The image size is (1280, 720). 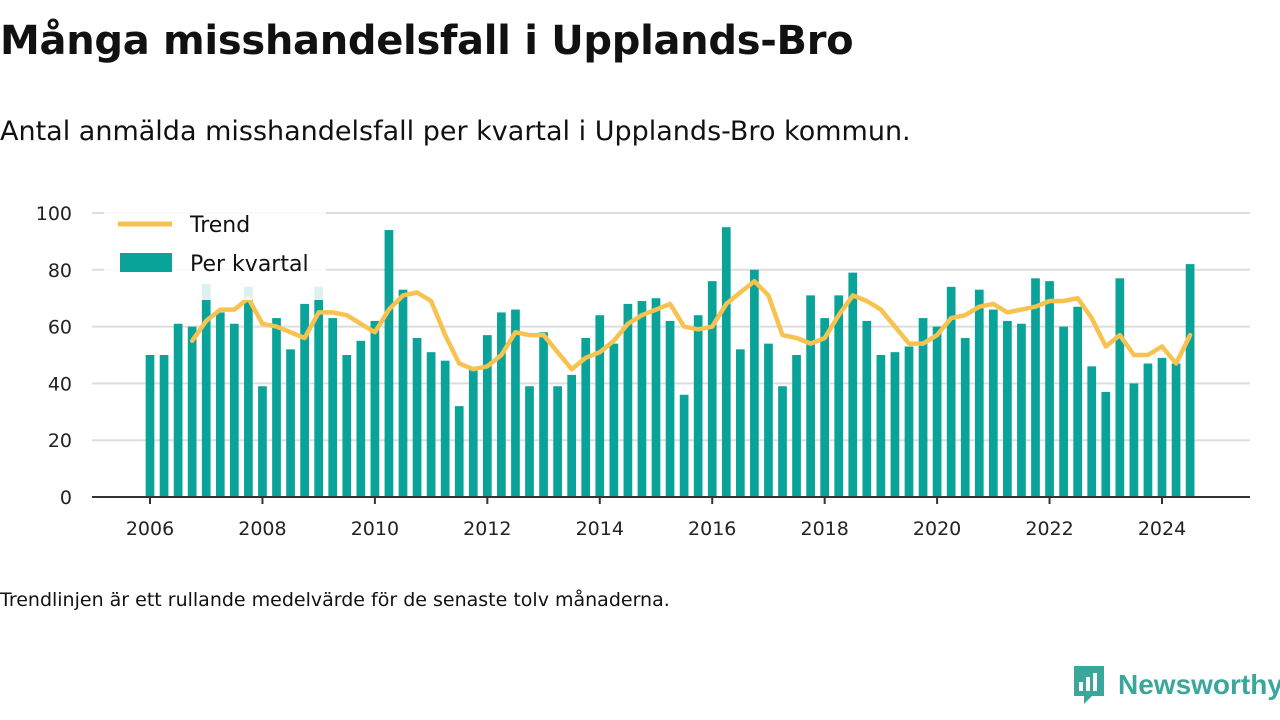 I want to click on brand: Newsworthy, so click(x=1176, y=685).